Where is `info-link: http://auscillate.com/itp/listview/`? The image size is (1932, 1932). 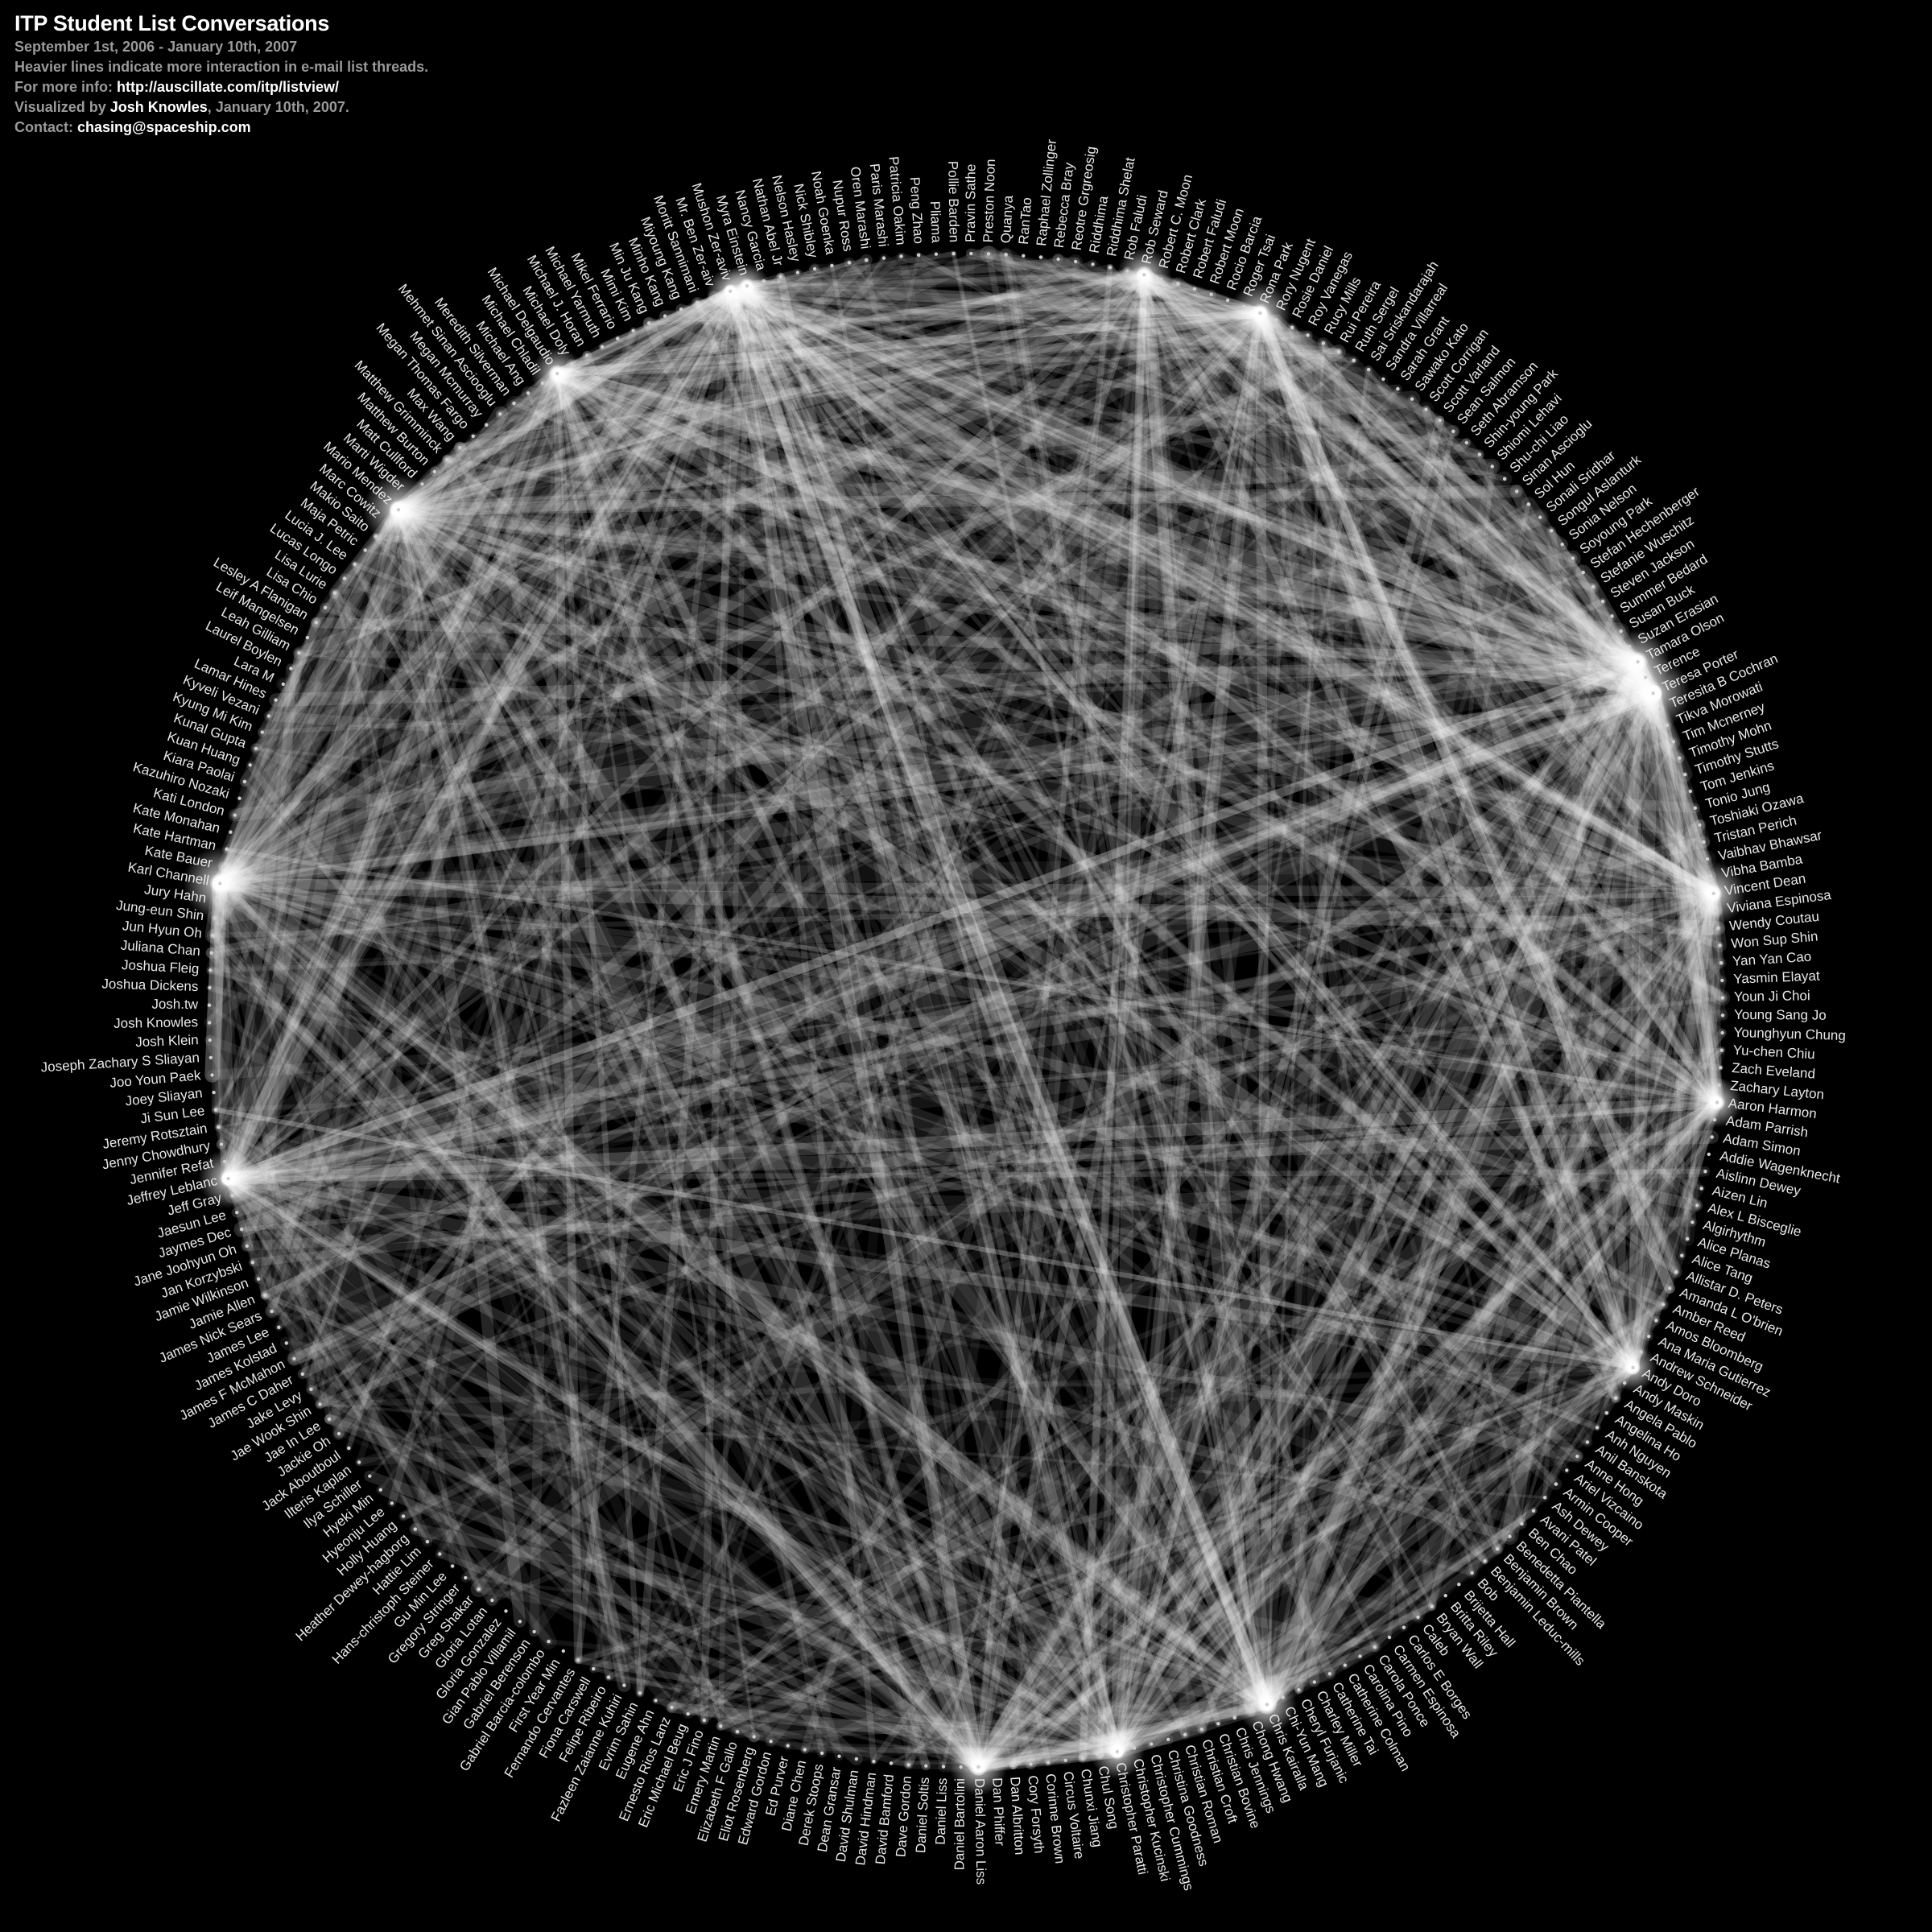
info-link: http://auscillate.com/itp/listview/ is located at coordinates (228, 87).